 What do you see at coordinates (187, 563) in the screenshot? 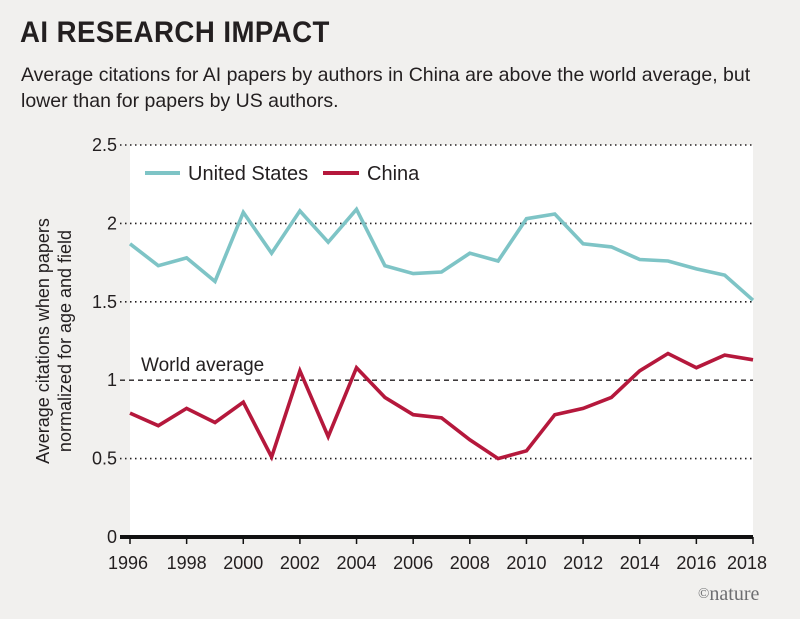
I see `x-tick-label: 1998` at bounding box center [187, 563].